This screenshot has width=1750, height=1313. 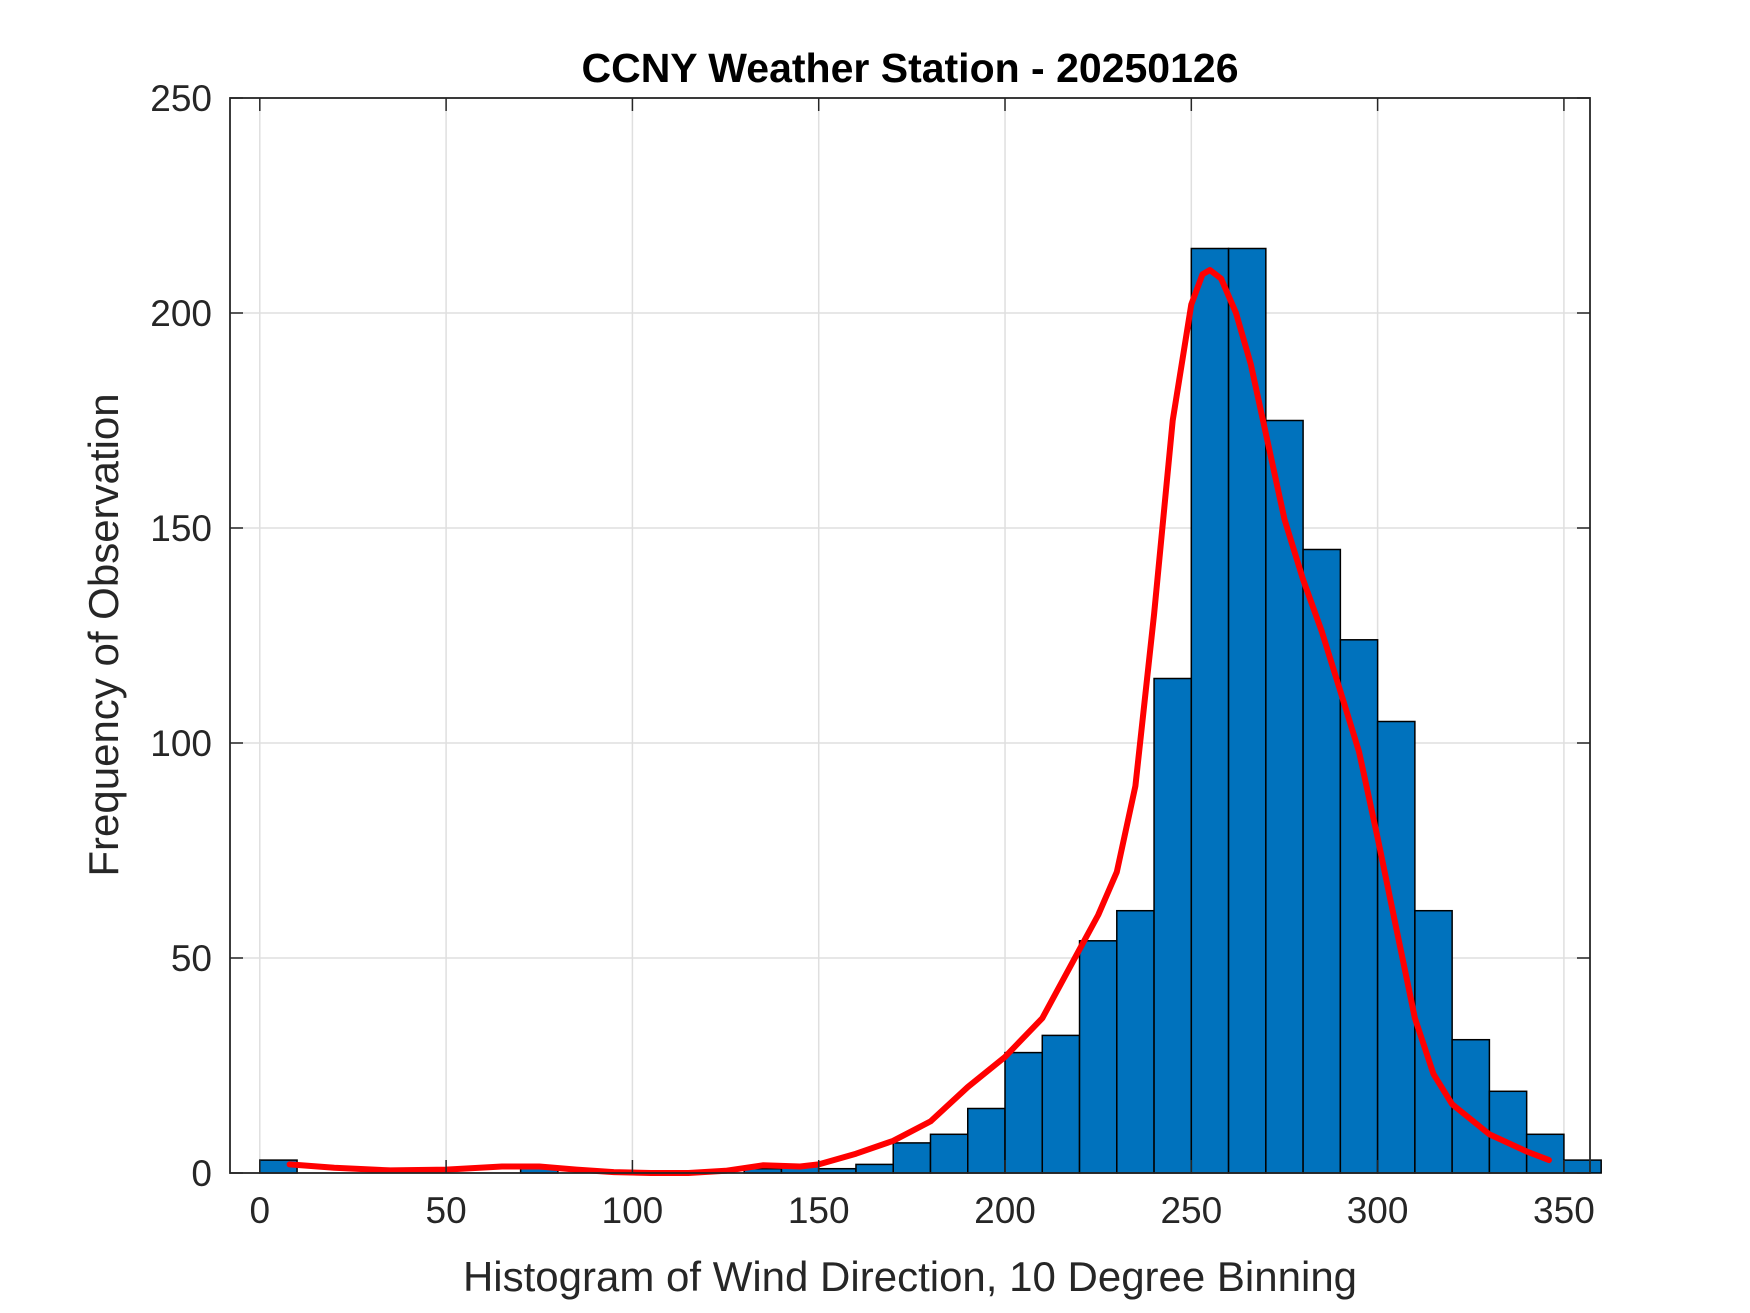 What do you see at coordinates (260, 1210) in the screenshot?
I see `x-tick-label: 0` at bounding box center [260, 1210].